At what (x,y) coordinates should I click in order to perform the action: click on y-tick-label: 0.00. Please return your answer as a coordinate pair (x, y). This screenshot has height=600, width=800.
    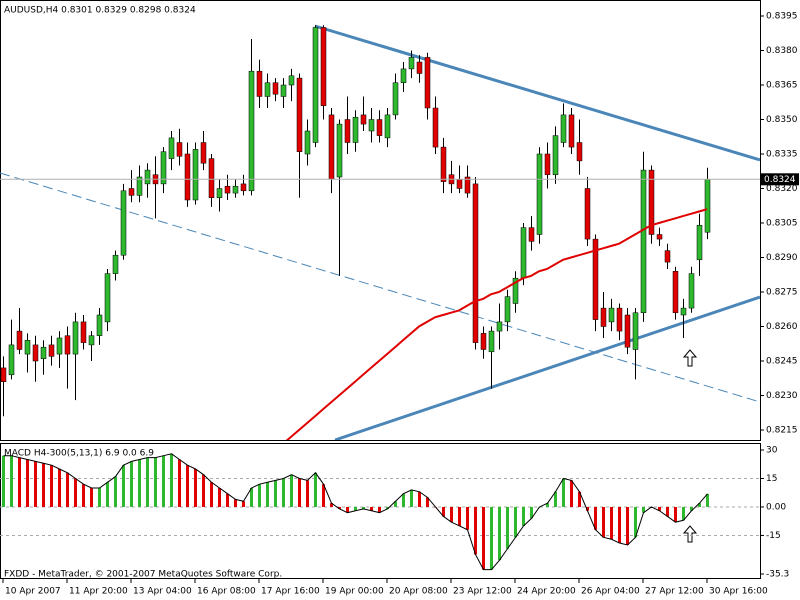
    Looking at the image, I should click on (776, 507).